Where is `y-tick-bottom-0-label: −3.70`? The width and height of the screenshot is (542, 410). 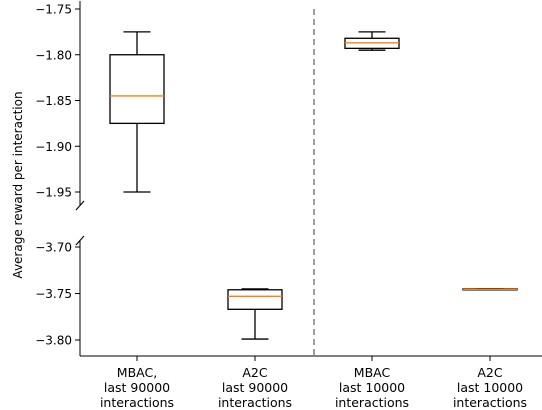
y-tick-bottom-0-label: −3.70 is located at coordinates (53, 248).